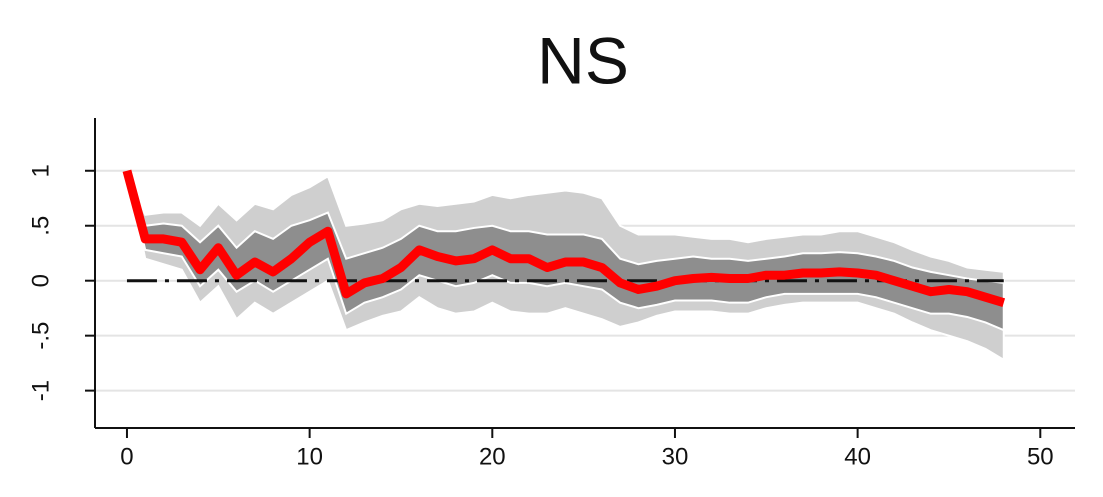  Describe the element at coordinates (857, 456) in the screenshot. I see `x-tick-label: 40` at that location.